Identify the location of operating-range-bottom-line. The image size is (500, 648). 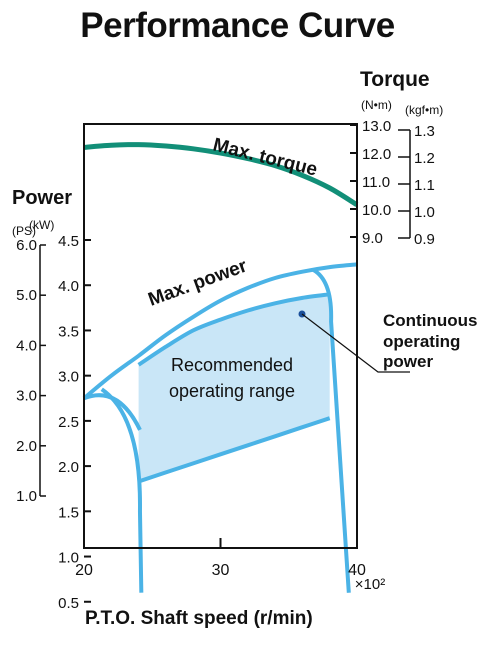
(234, 450).